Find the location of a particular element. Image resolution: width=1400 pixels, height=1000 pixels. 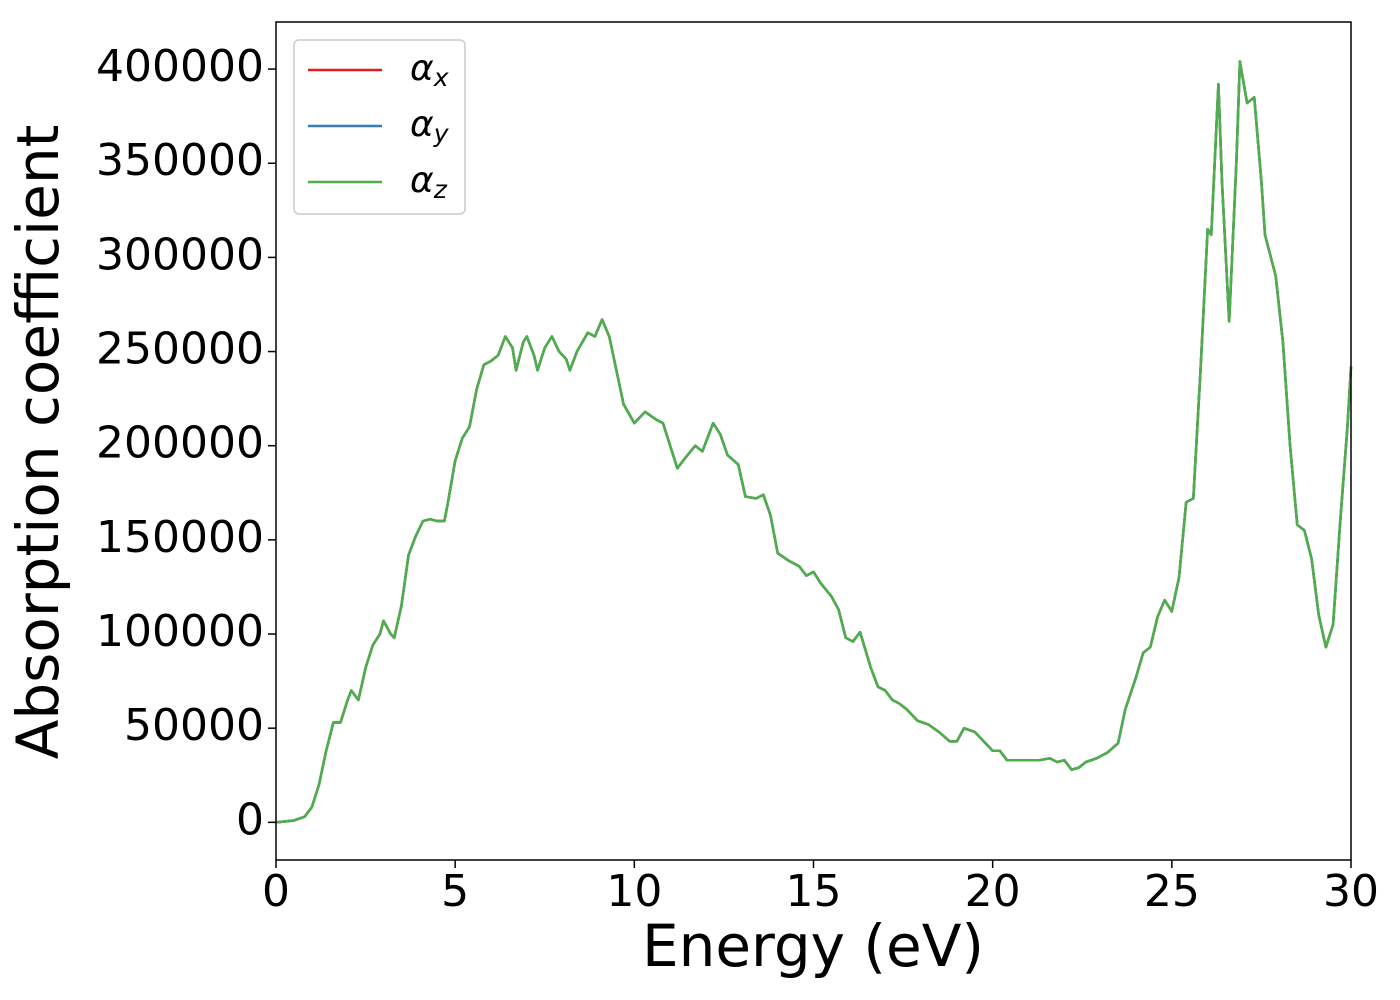

y-tick-label: 0 is located at coordinates (250, 819).